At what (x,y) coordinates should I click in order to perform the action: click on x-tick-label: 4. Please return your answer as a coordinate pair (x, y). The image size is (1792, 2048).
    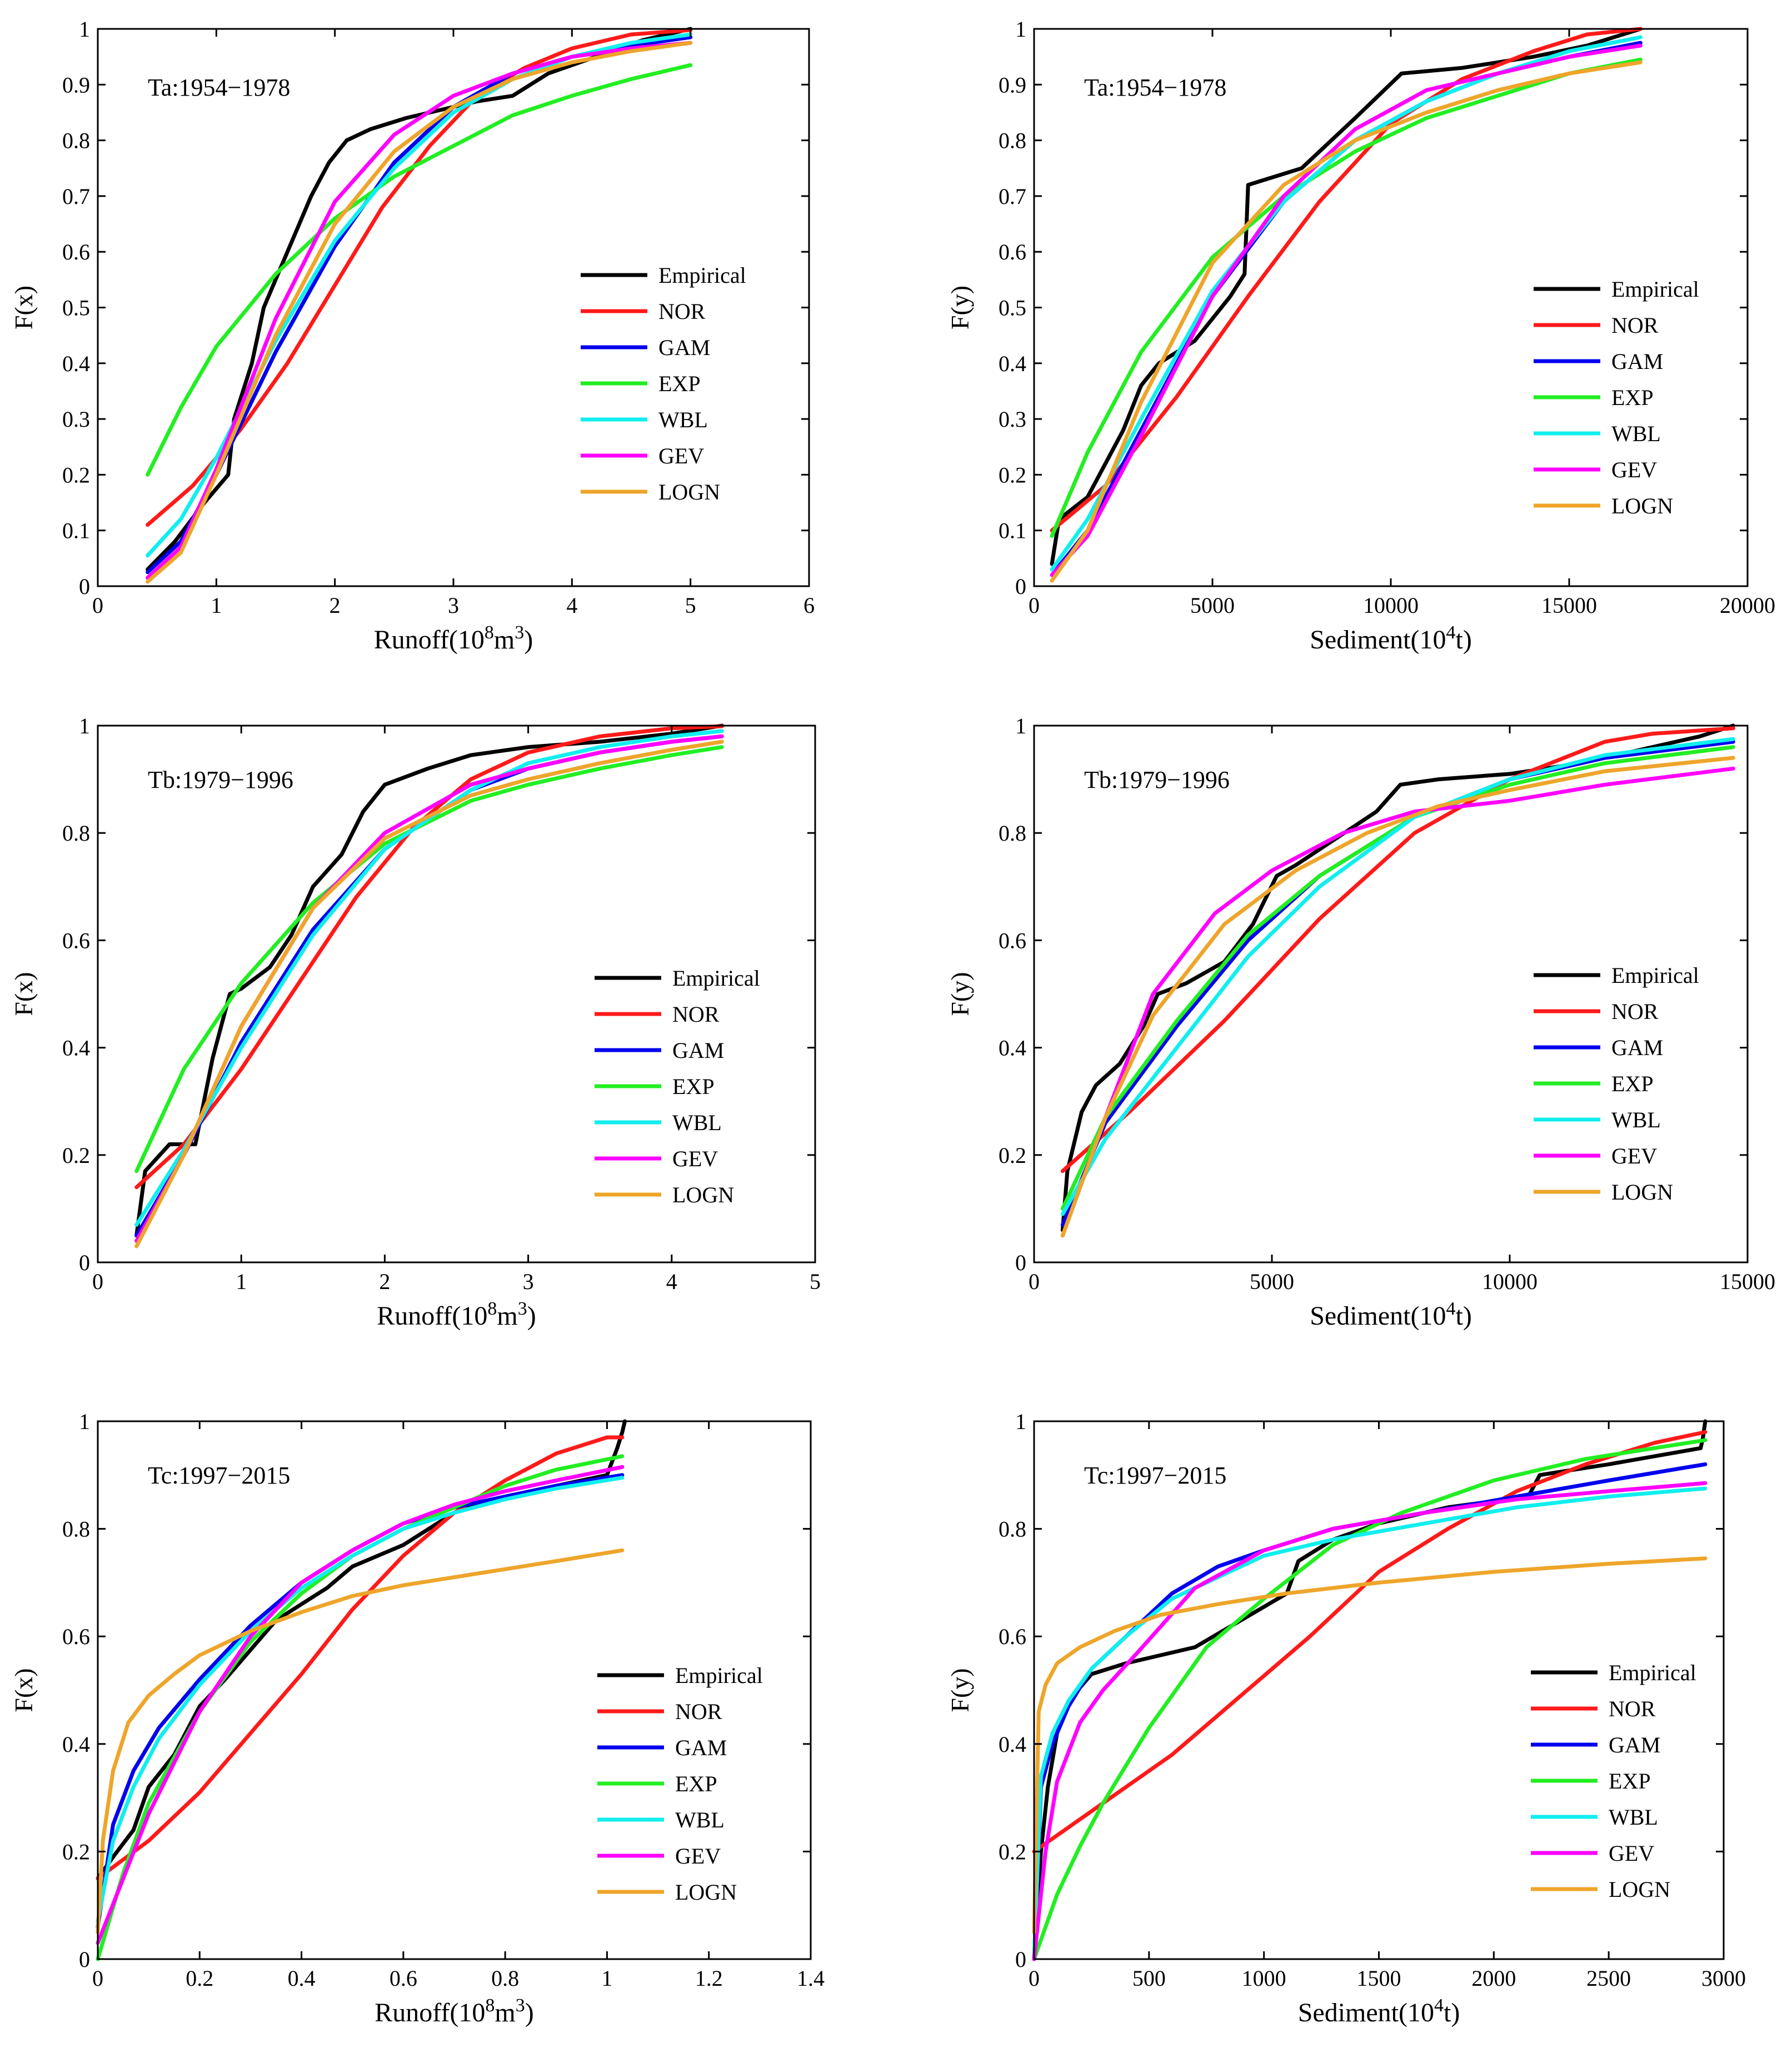
    Looking at the image, I should click on (671, 1281).